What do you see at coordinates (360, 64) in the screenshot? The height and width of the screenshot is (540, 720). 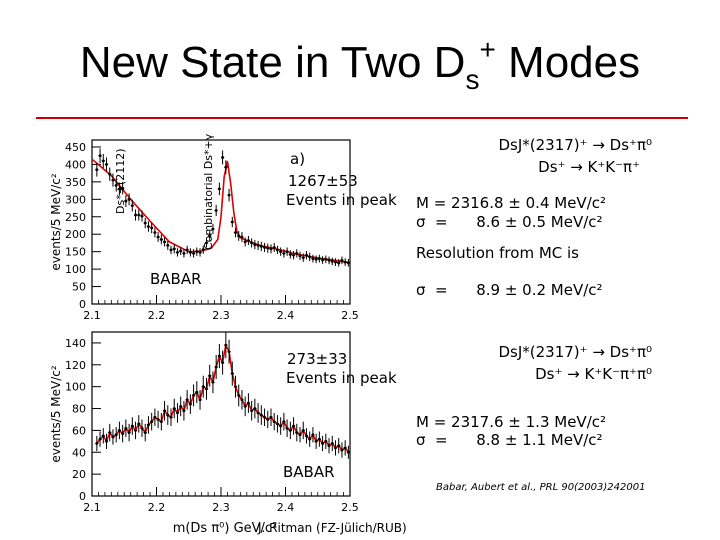 I see `slide-title: New State in Two Ds+ Modes` at bounding box center [360, 64].